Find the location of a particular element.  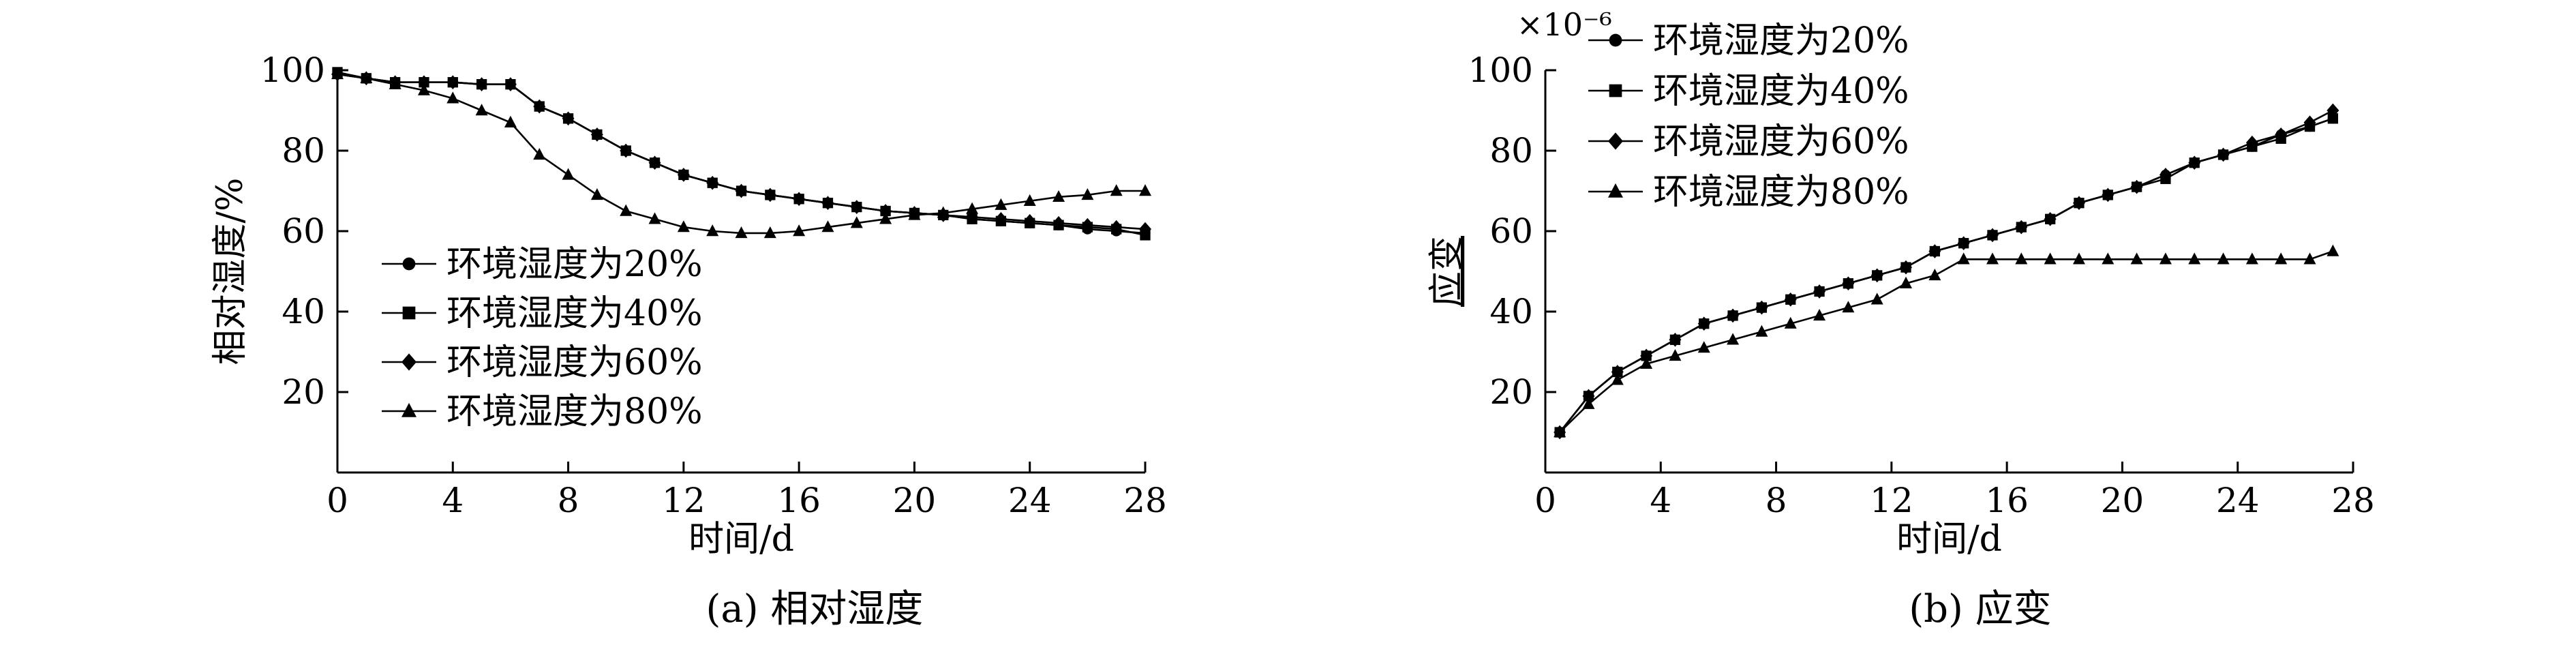

y-axis-title: 相对湿度/% is located at coordinates (230, 271).